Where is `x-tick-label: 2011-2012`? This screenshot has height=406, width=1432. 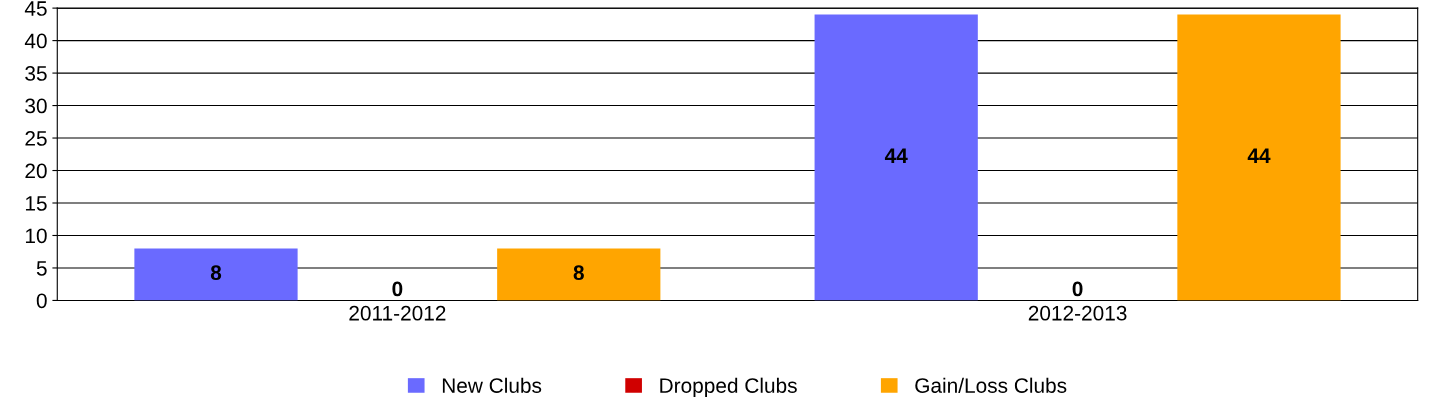
x-tick-label: 2011-2012 is located at coordinates (397, 313).